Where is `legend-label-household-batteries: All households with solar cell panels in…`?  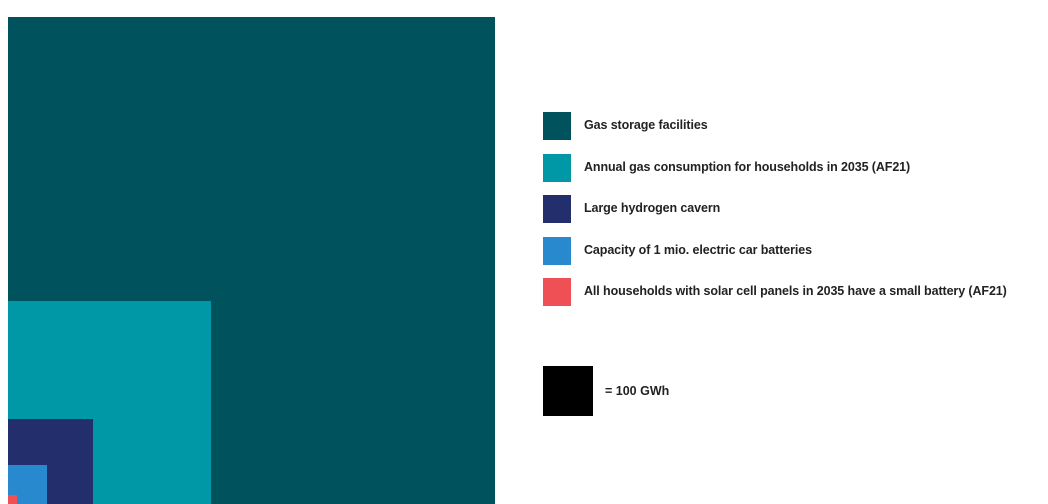 legend-label-household-batteries: All households with solar cell panels in… is located at coordinates (795, 291).